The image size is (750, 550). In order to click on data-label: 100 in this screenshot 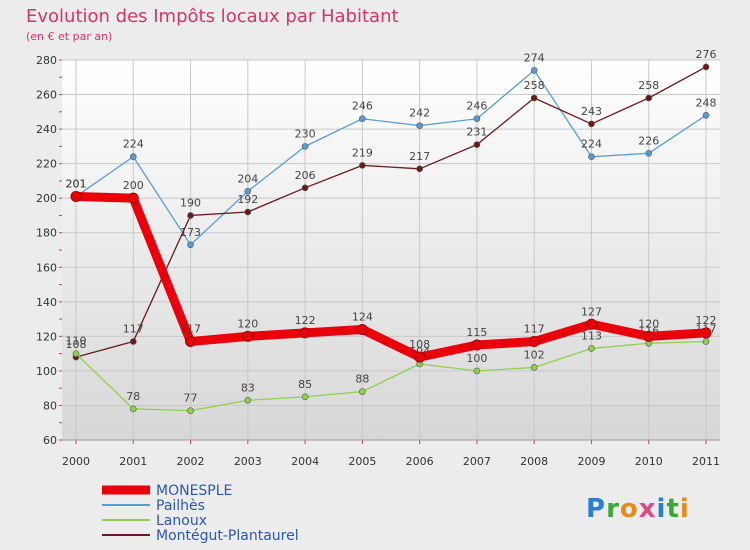, I will do `click(476, 358)`.